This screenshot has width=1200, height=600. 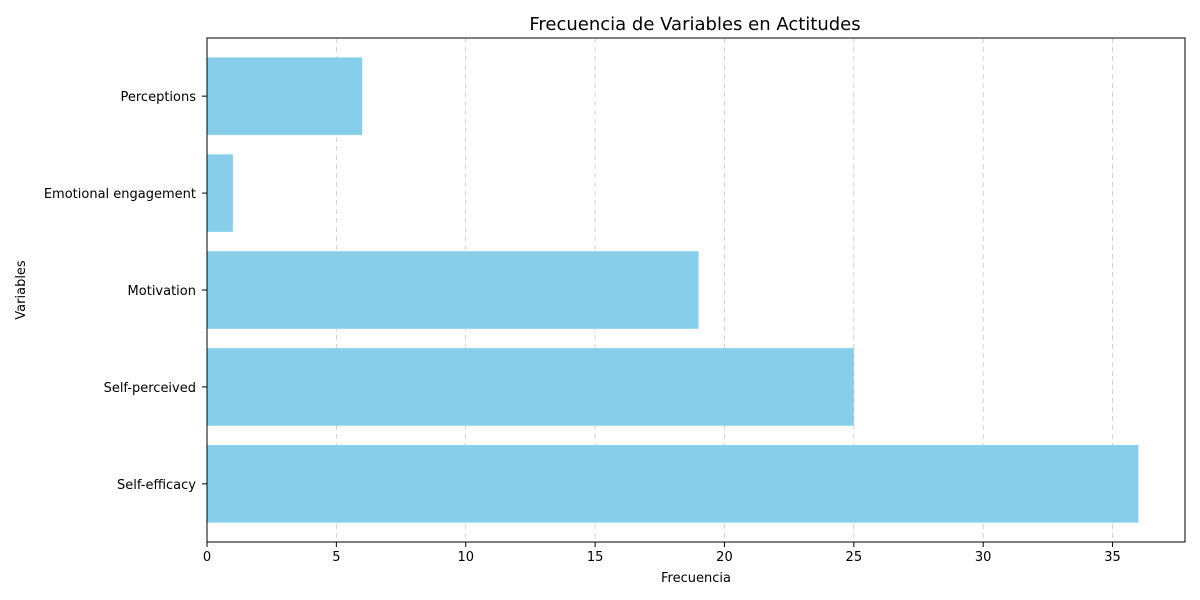 I want to click on y-tick-label: Motivation, so click(x=162, y=291).